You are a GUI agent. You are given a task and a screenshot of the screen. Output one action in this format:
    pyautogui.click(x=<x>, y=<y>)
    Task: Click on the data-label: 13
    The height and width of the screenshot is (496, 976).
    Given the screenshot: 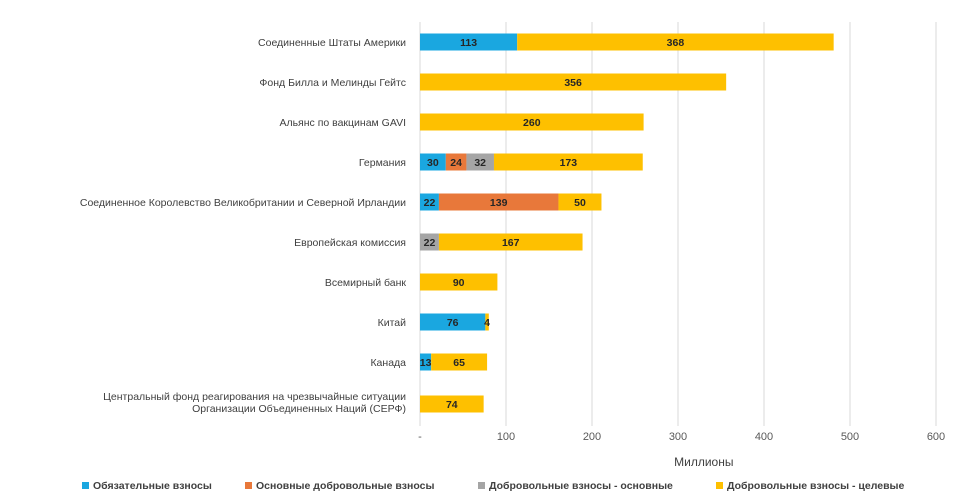 What is the action you would take?
    pyautogui.click(x=426, y=363)
    